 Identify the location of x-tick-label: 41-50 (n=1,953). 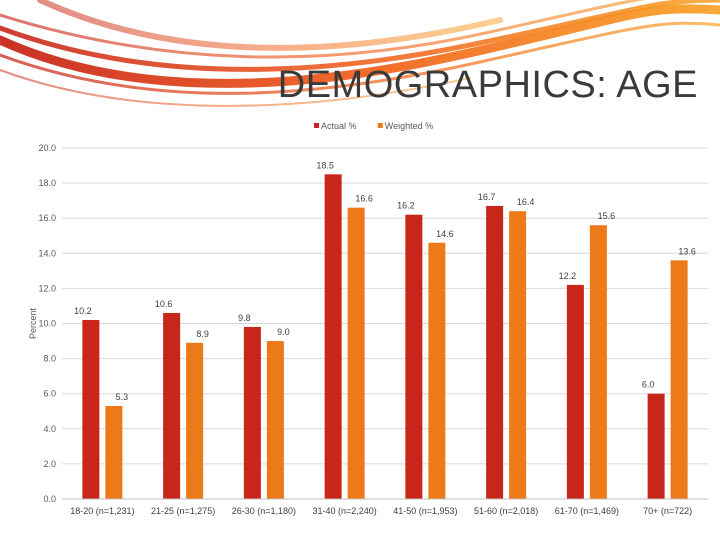
(425, 511).